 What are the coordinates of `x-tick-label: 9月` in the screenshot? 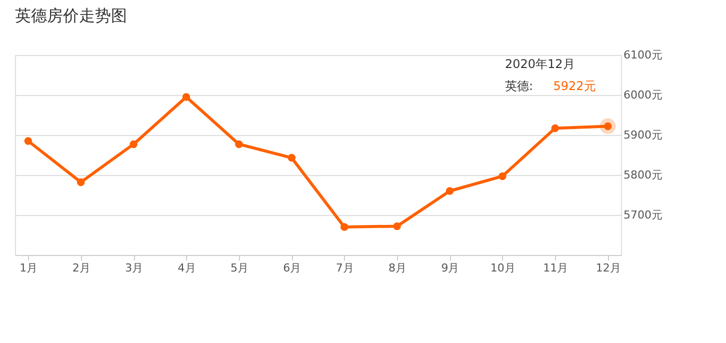 It's located at (450, 268).